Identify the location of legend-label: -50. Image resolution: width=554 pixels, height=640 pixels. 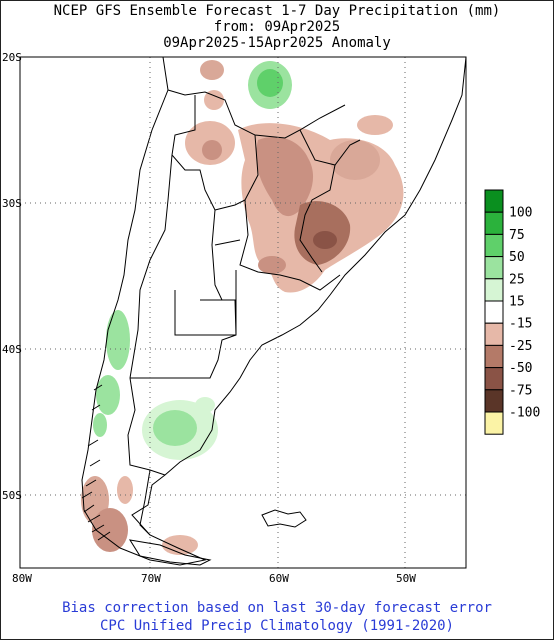
(520, 368).